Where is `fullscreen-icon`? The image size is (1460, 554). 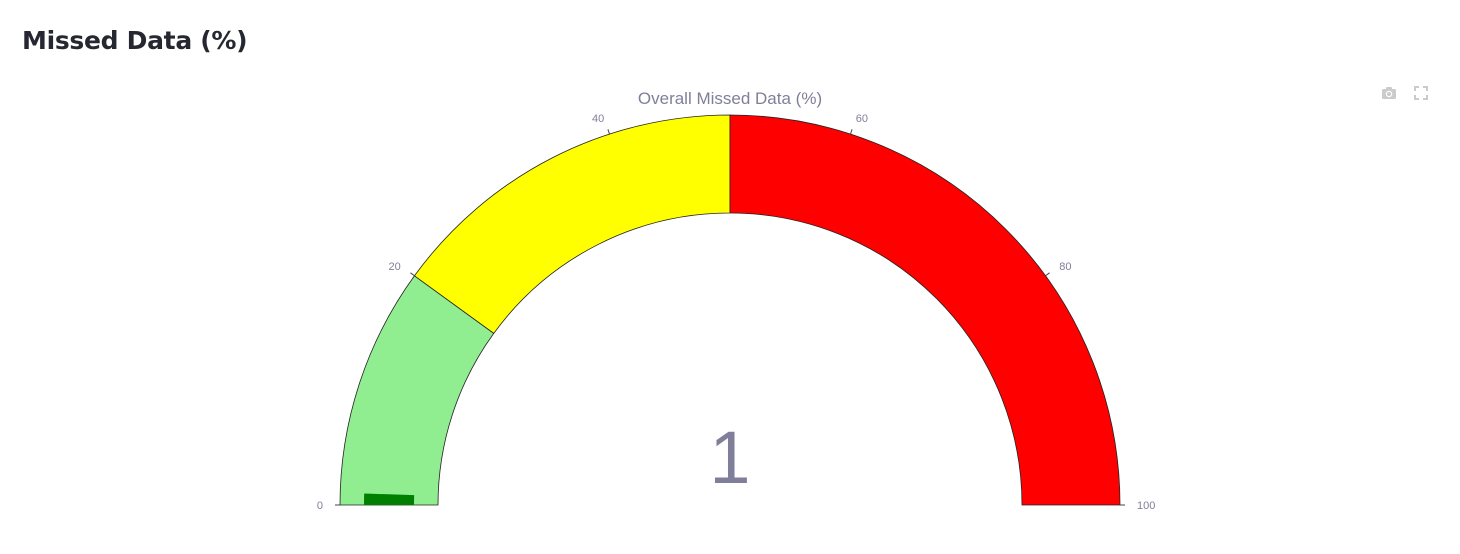 fullscreen-icon is located at coordinates (1421, 93).